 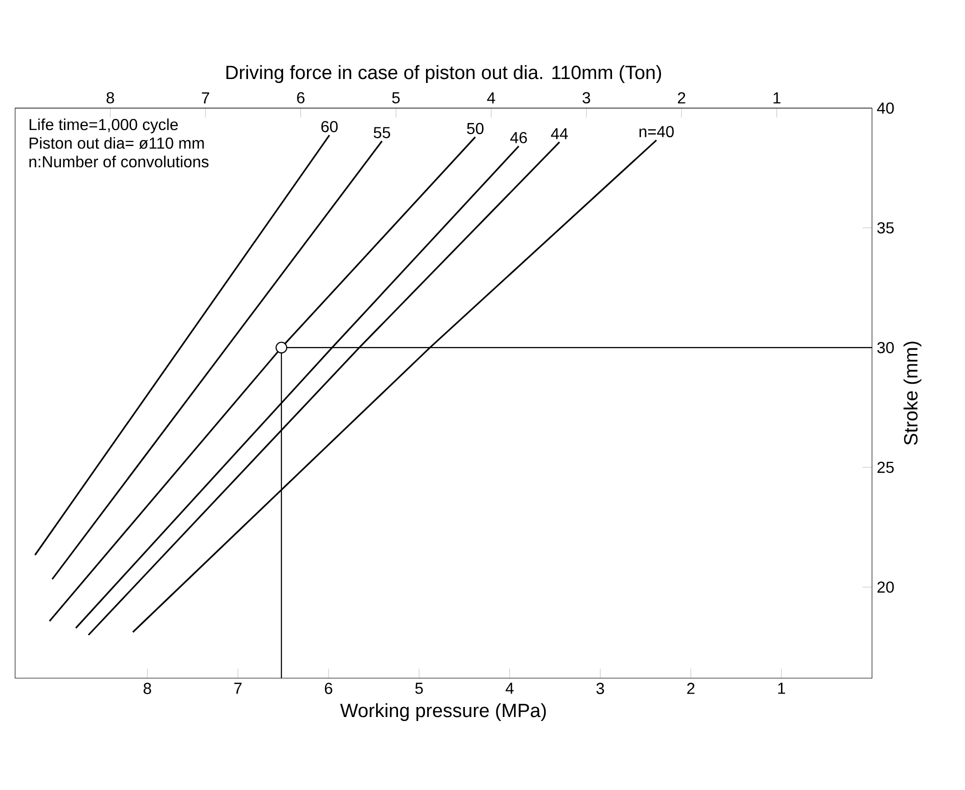 What do you see at coordinates (300, 98) in the screenshot?
I see `x2-tick-label: 6` at bounding box center [300, 98].